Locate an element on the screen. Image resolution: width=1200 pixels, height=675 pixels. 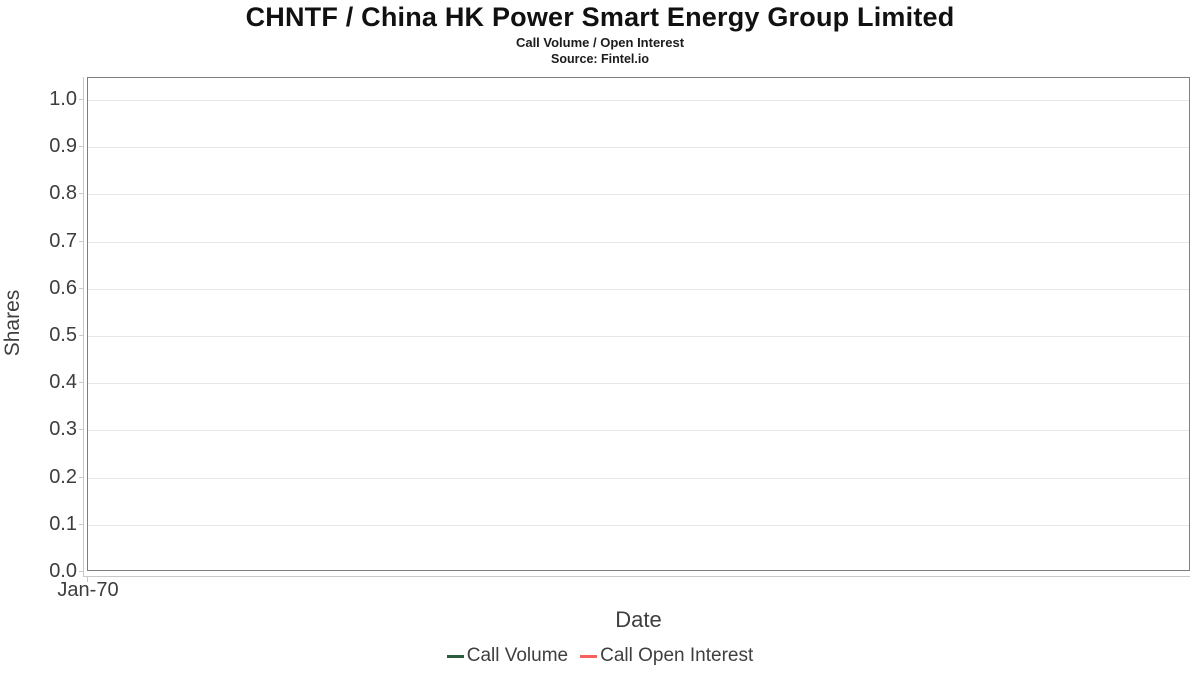
y-tick-label: 0.5 is located at coordinates (63, 335).